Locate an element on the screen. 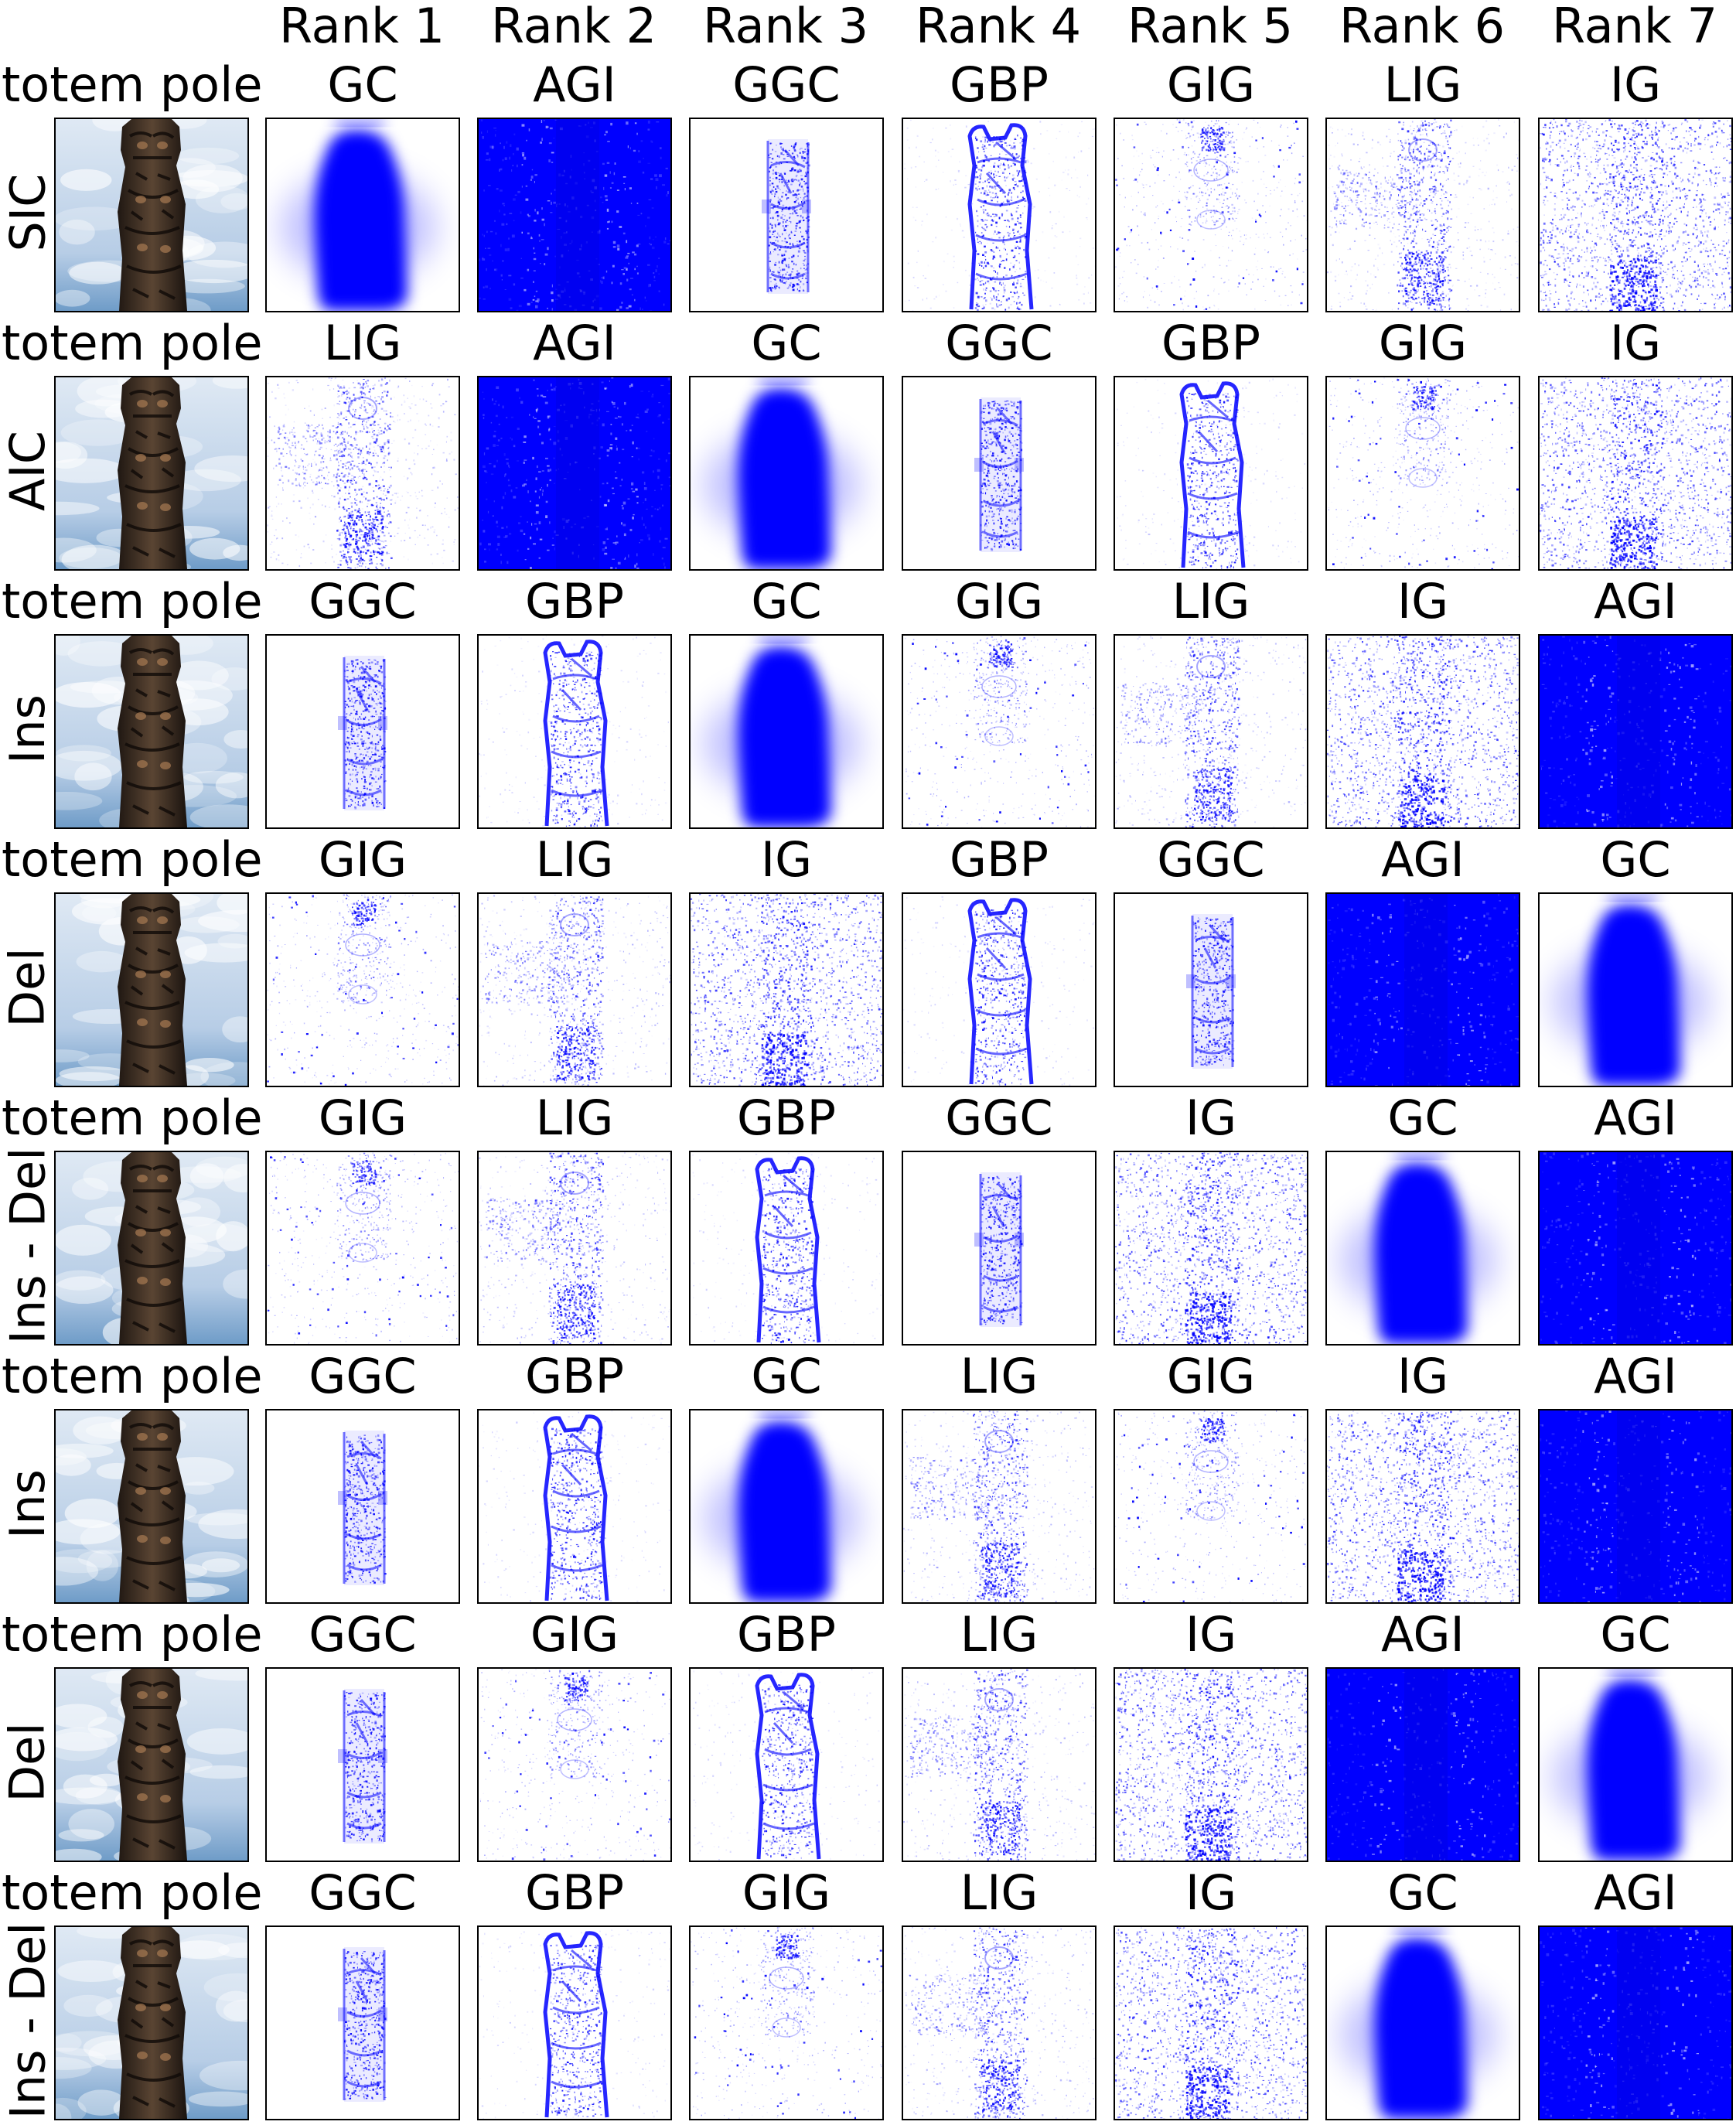  metric-row-8: totem pole Ins - Del GGC GBP GIG LIG IG GC AGI is located at coordinates (868, 1991).